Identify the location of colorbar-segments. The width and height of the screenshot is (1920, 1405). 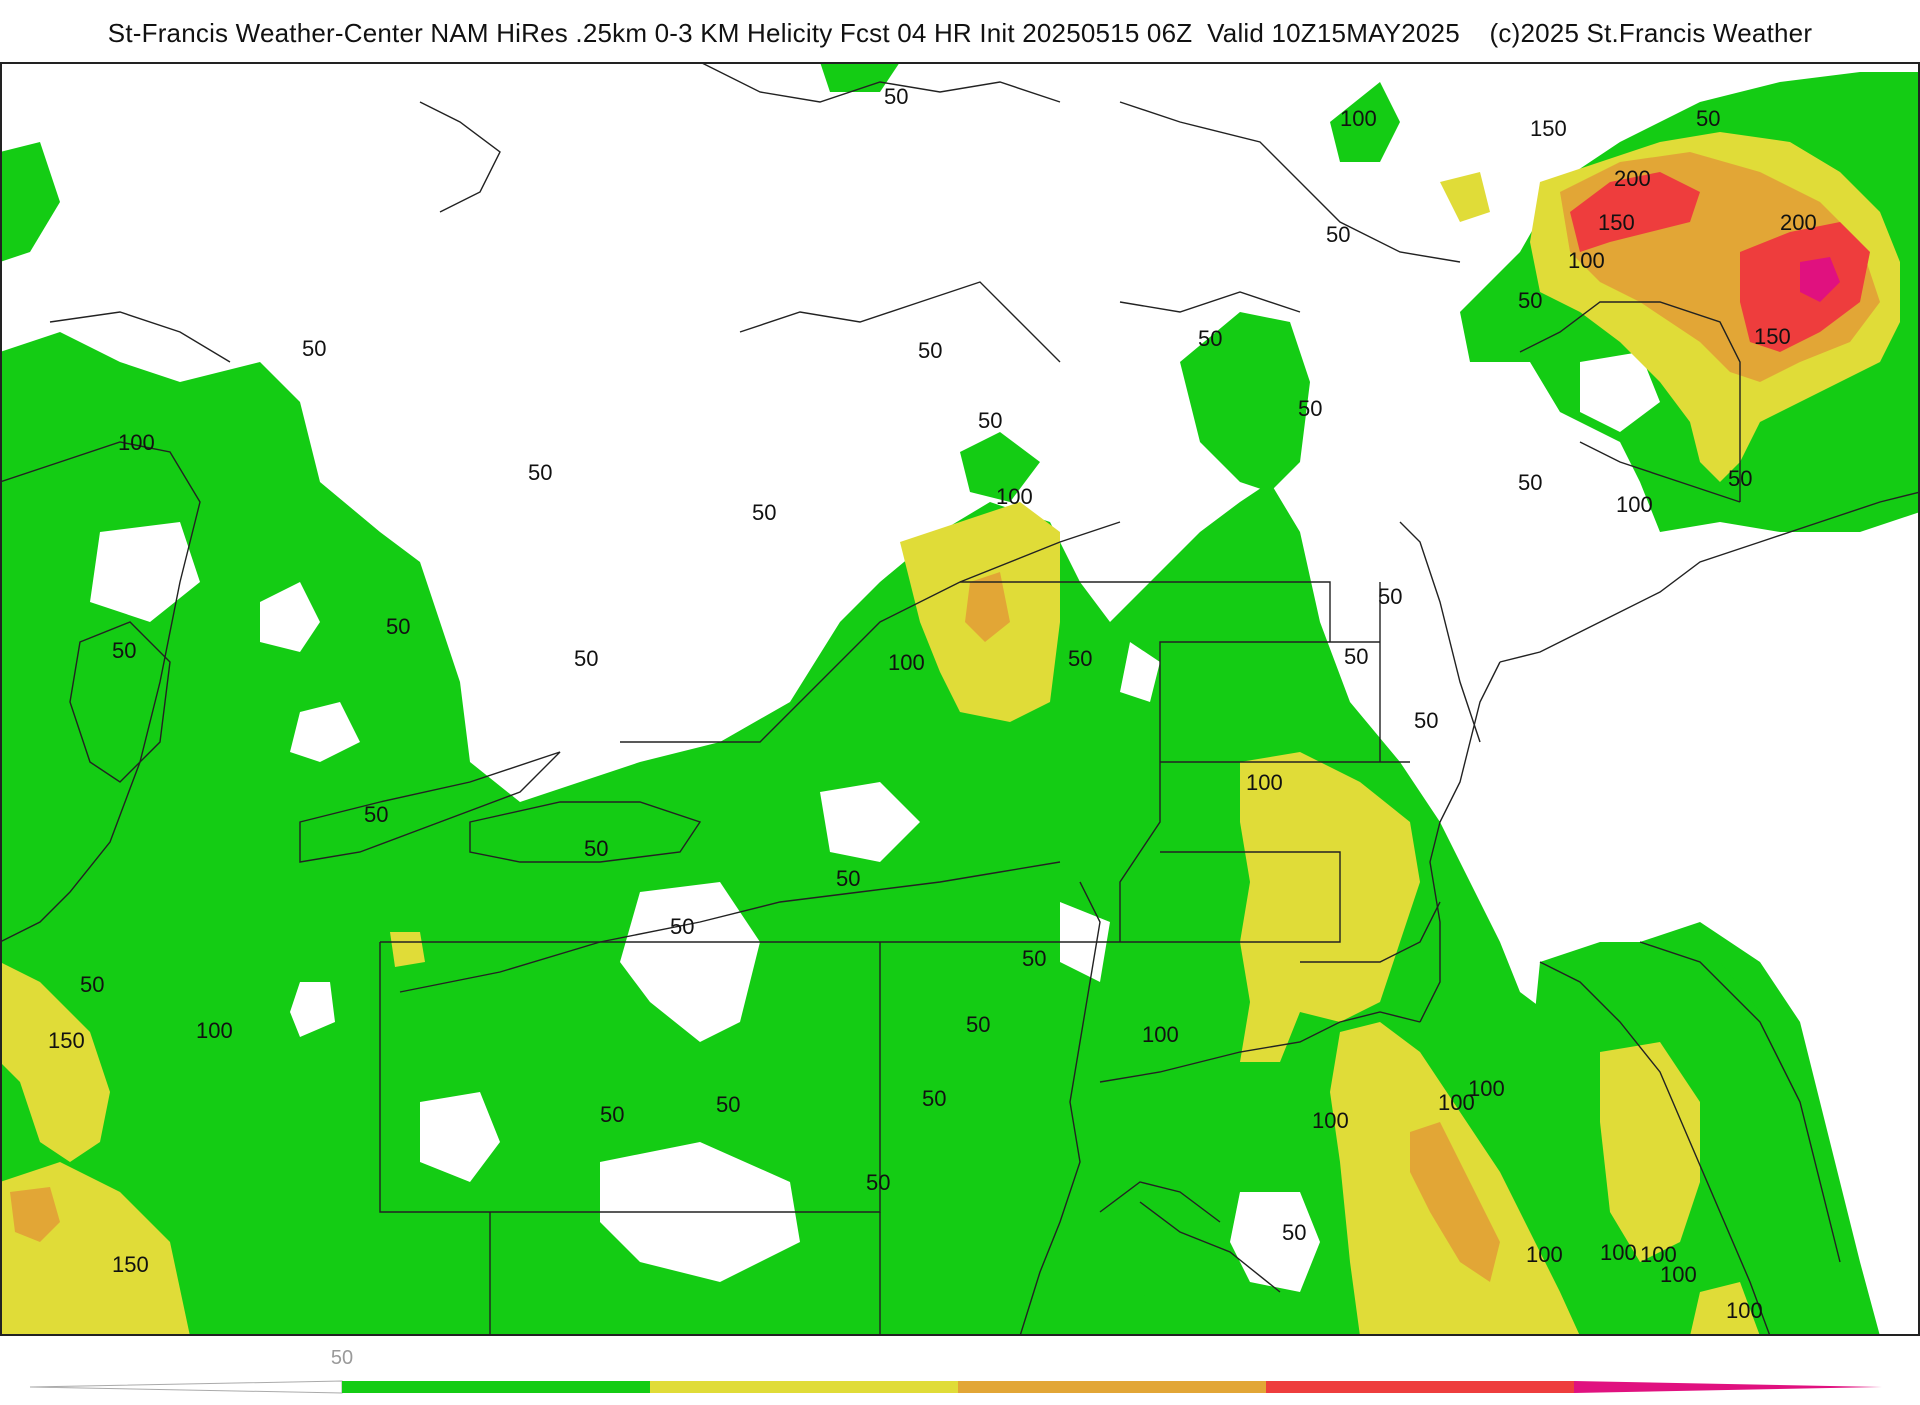
(1112, 1387).